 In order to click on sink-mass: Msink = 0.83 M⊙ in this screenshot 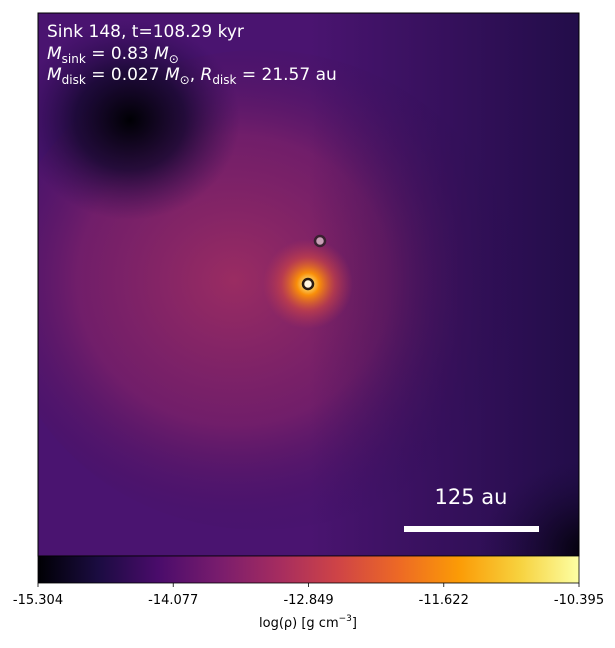, I will do `click(113, 55)`.